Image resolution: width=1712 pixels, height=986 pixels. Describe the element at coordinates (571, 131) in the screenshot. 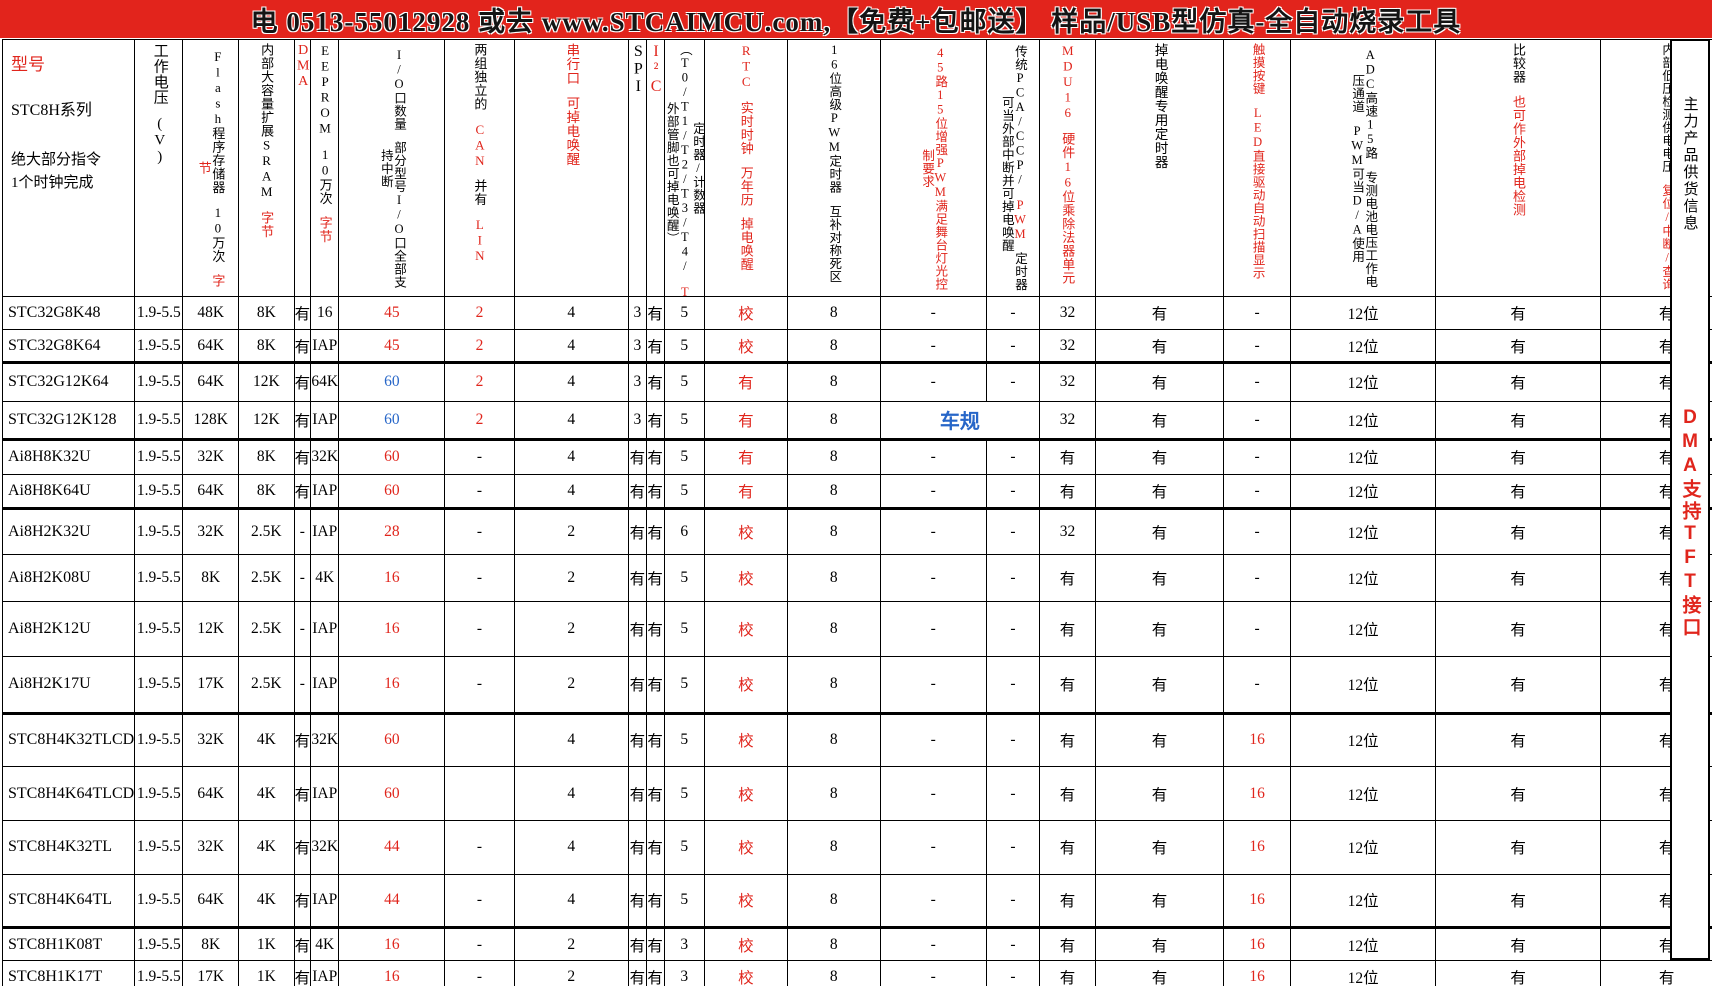

I see `header-label-segment: 可掉电唤醒` at that location.